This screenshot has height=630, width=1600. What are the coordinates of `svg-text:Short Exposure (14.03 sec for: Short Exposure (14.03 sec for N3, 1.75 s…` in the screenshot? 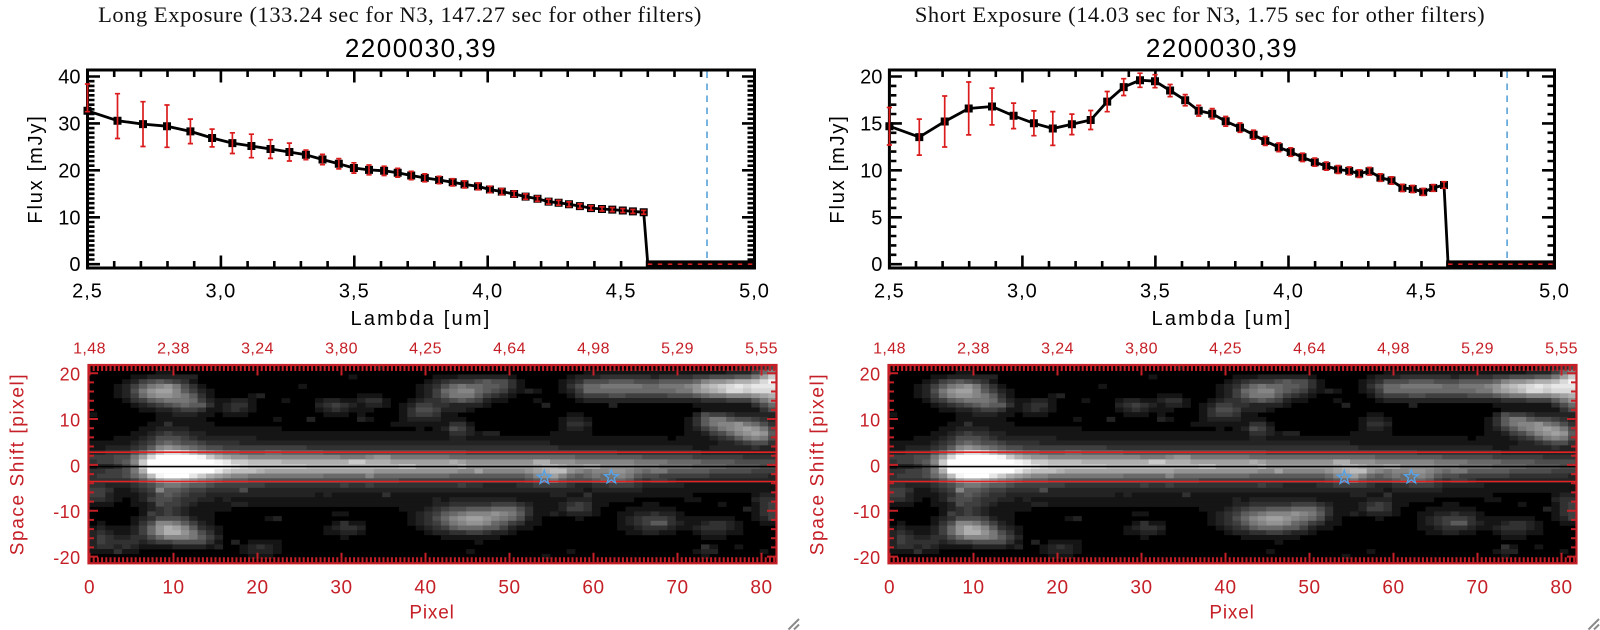 It's located at (1200, 14).